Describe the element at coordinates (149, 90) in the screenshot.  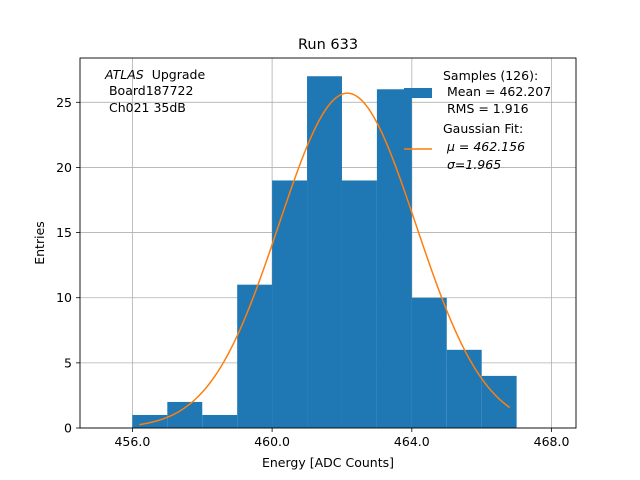
I see `annotation-line-2: Board187722` at that location.